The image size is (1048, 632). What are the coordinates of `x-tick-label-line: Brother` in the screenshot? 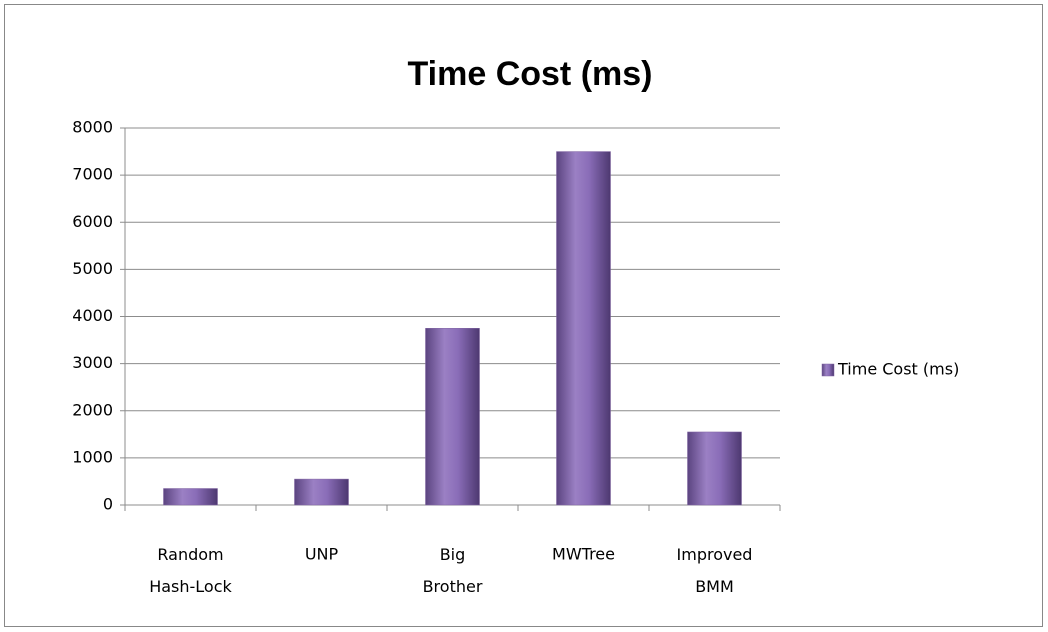 It's located at (453, 586).